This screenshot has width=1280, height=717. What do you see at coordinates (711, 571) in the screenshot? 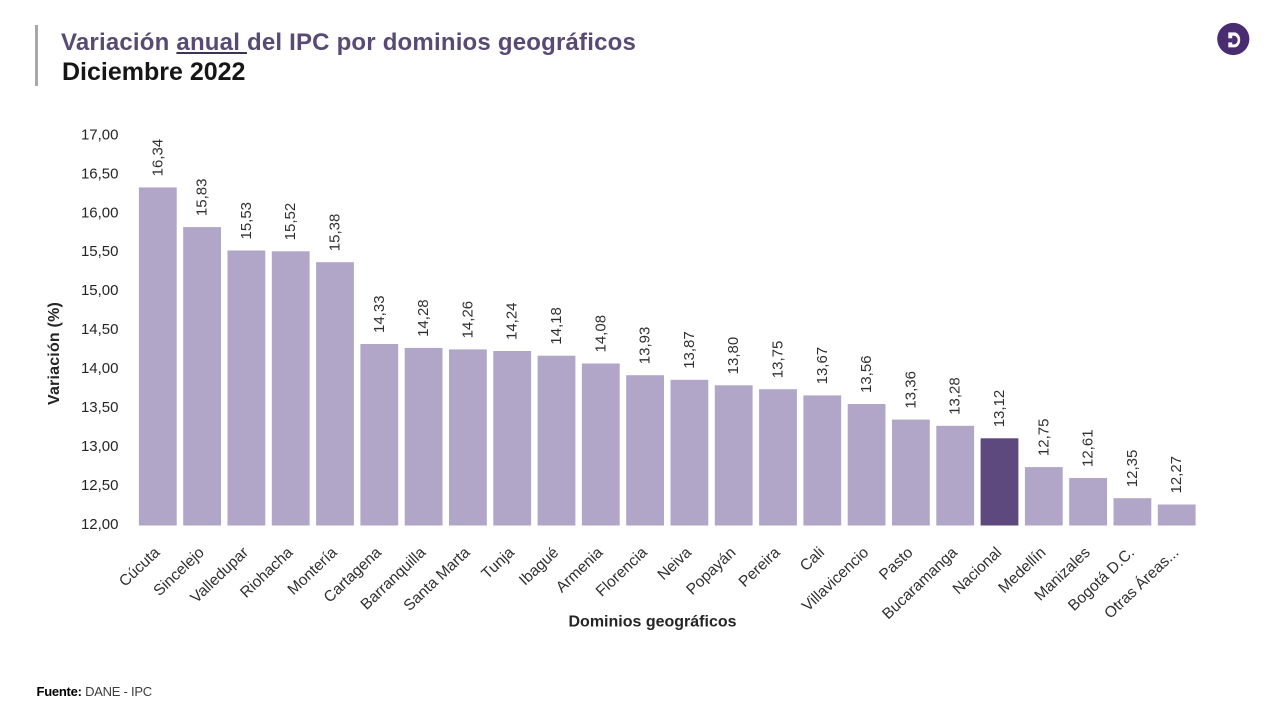
I see `svg-text: Popayán` at bounding box center [711, 571].